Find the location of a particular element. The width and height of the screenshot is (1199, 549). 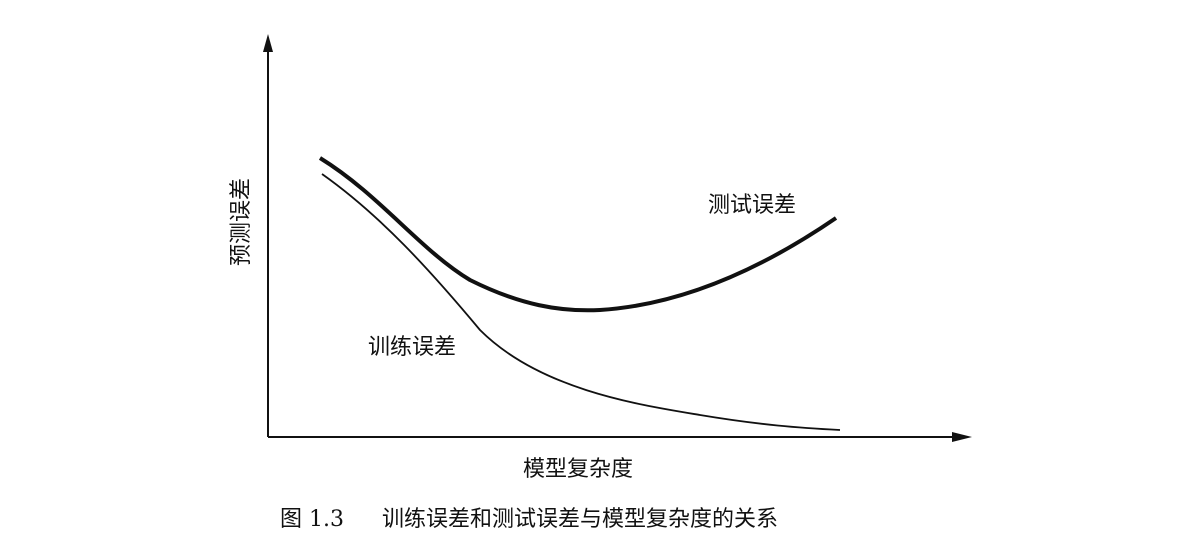

y-arrow is located at coordinates (268, 43).